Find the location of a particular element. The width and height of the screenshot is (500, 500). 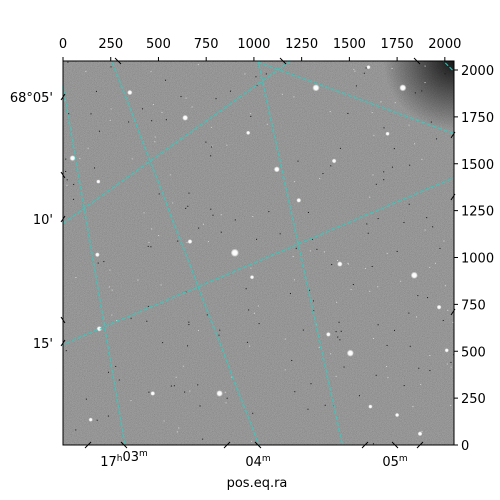

top-tick-label: 1250 is located at coordinates (301, 44).